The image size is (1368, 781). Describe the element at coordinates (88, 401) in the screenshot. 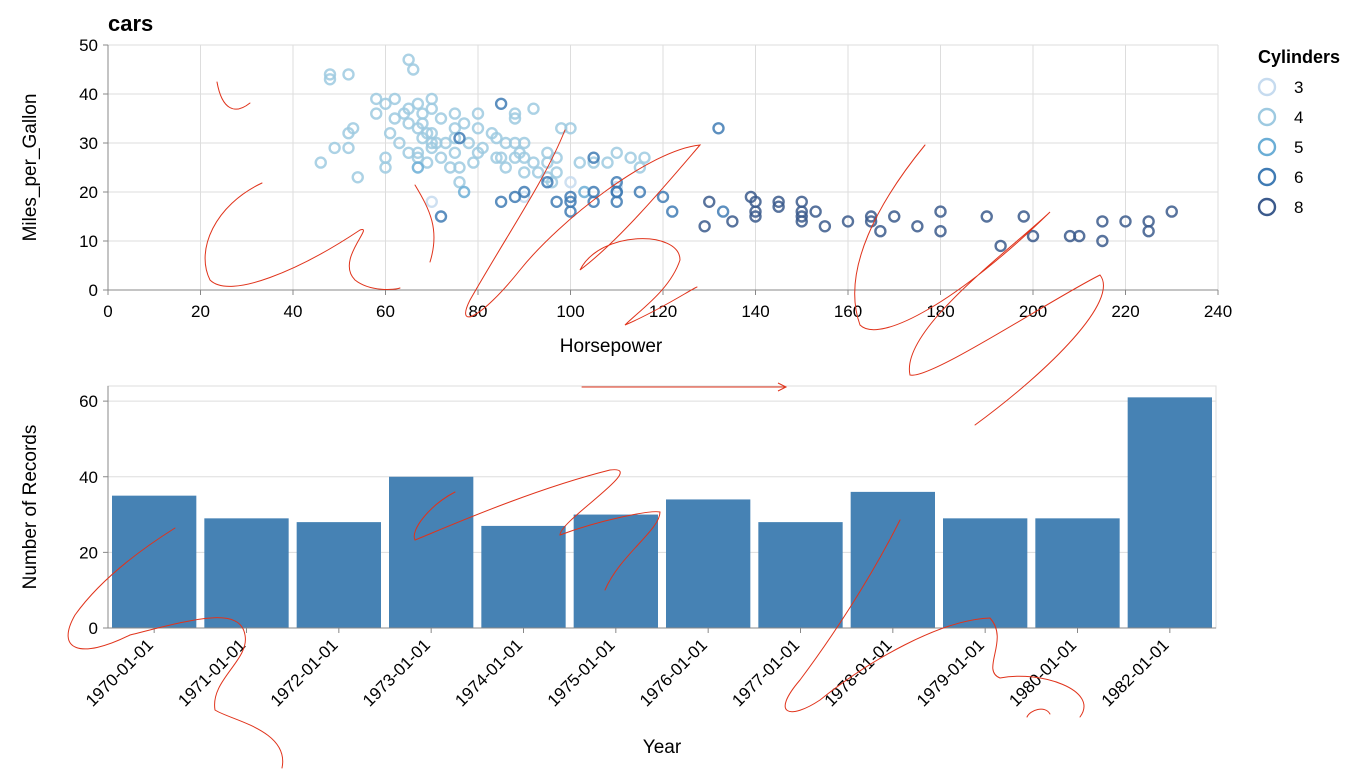

I see `bar-y-tick-label: 60` at that location.